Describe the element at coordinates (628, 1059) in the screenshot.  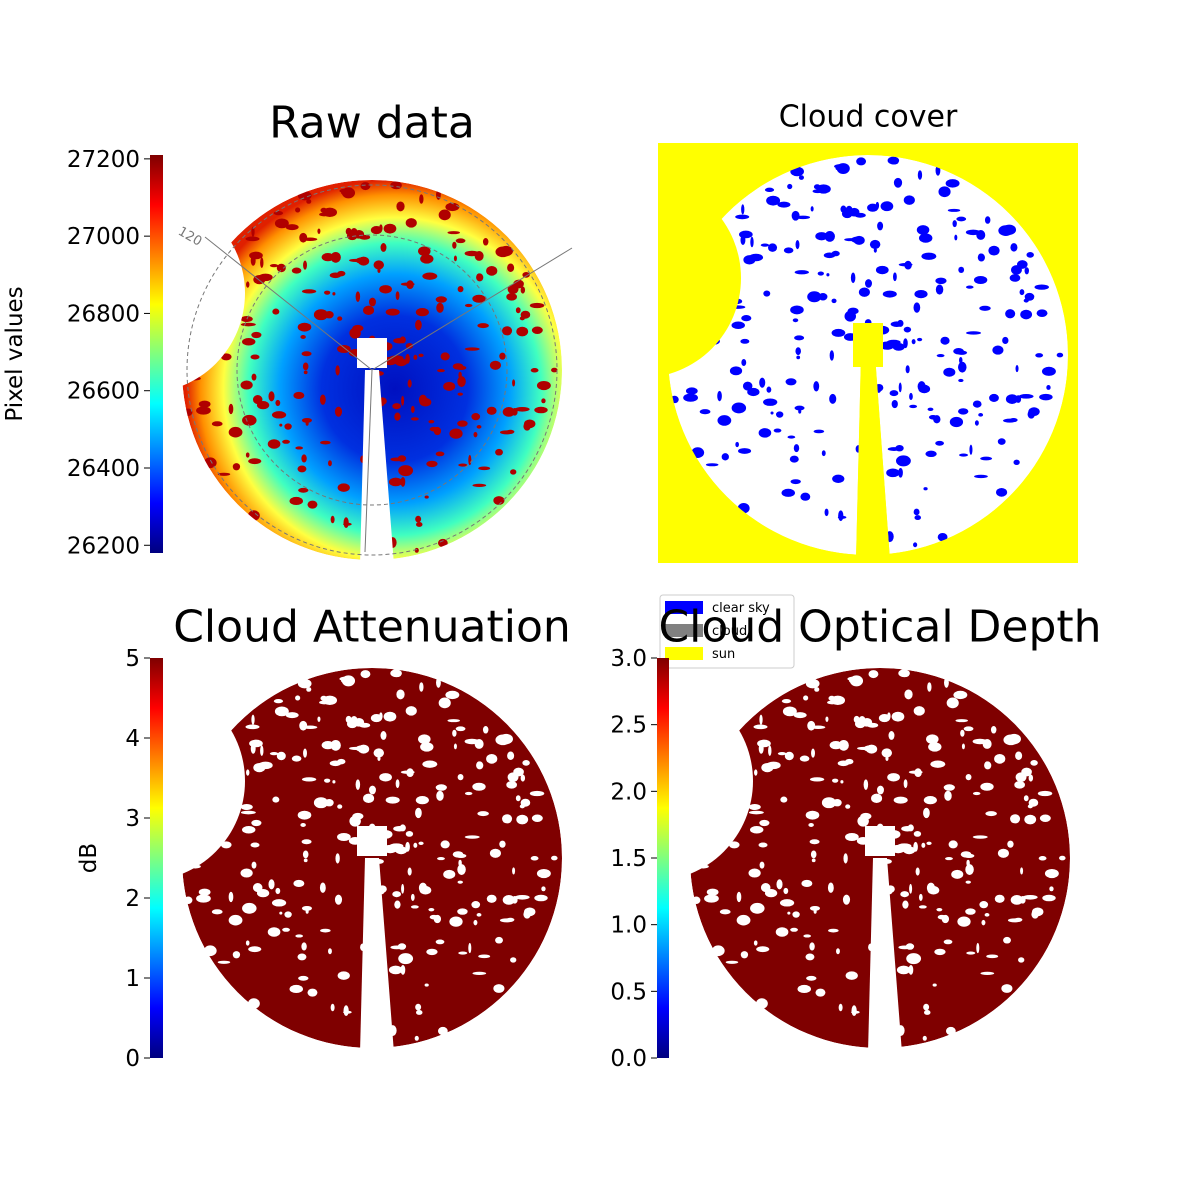
I see `colorbar-tick-label: 0.0` at that location.